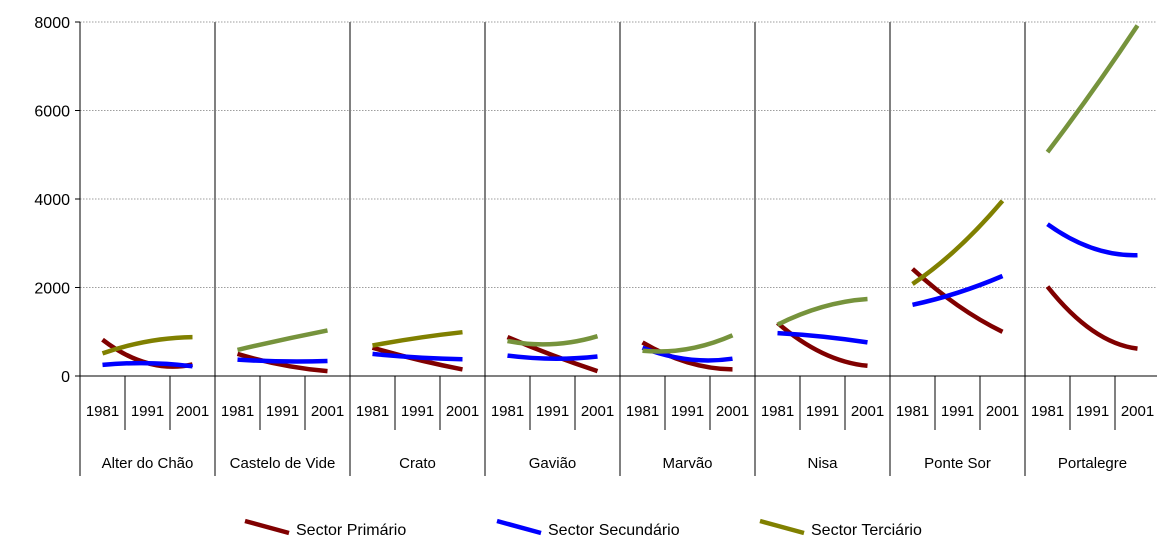 The width and height of the screenshot is (1157, 542). What do you see at coordinates (52, 112) in the screenshot?
I see `y-tick-label: 6000` at bounding box center [52, 112].